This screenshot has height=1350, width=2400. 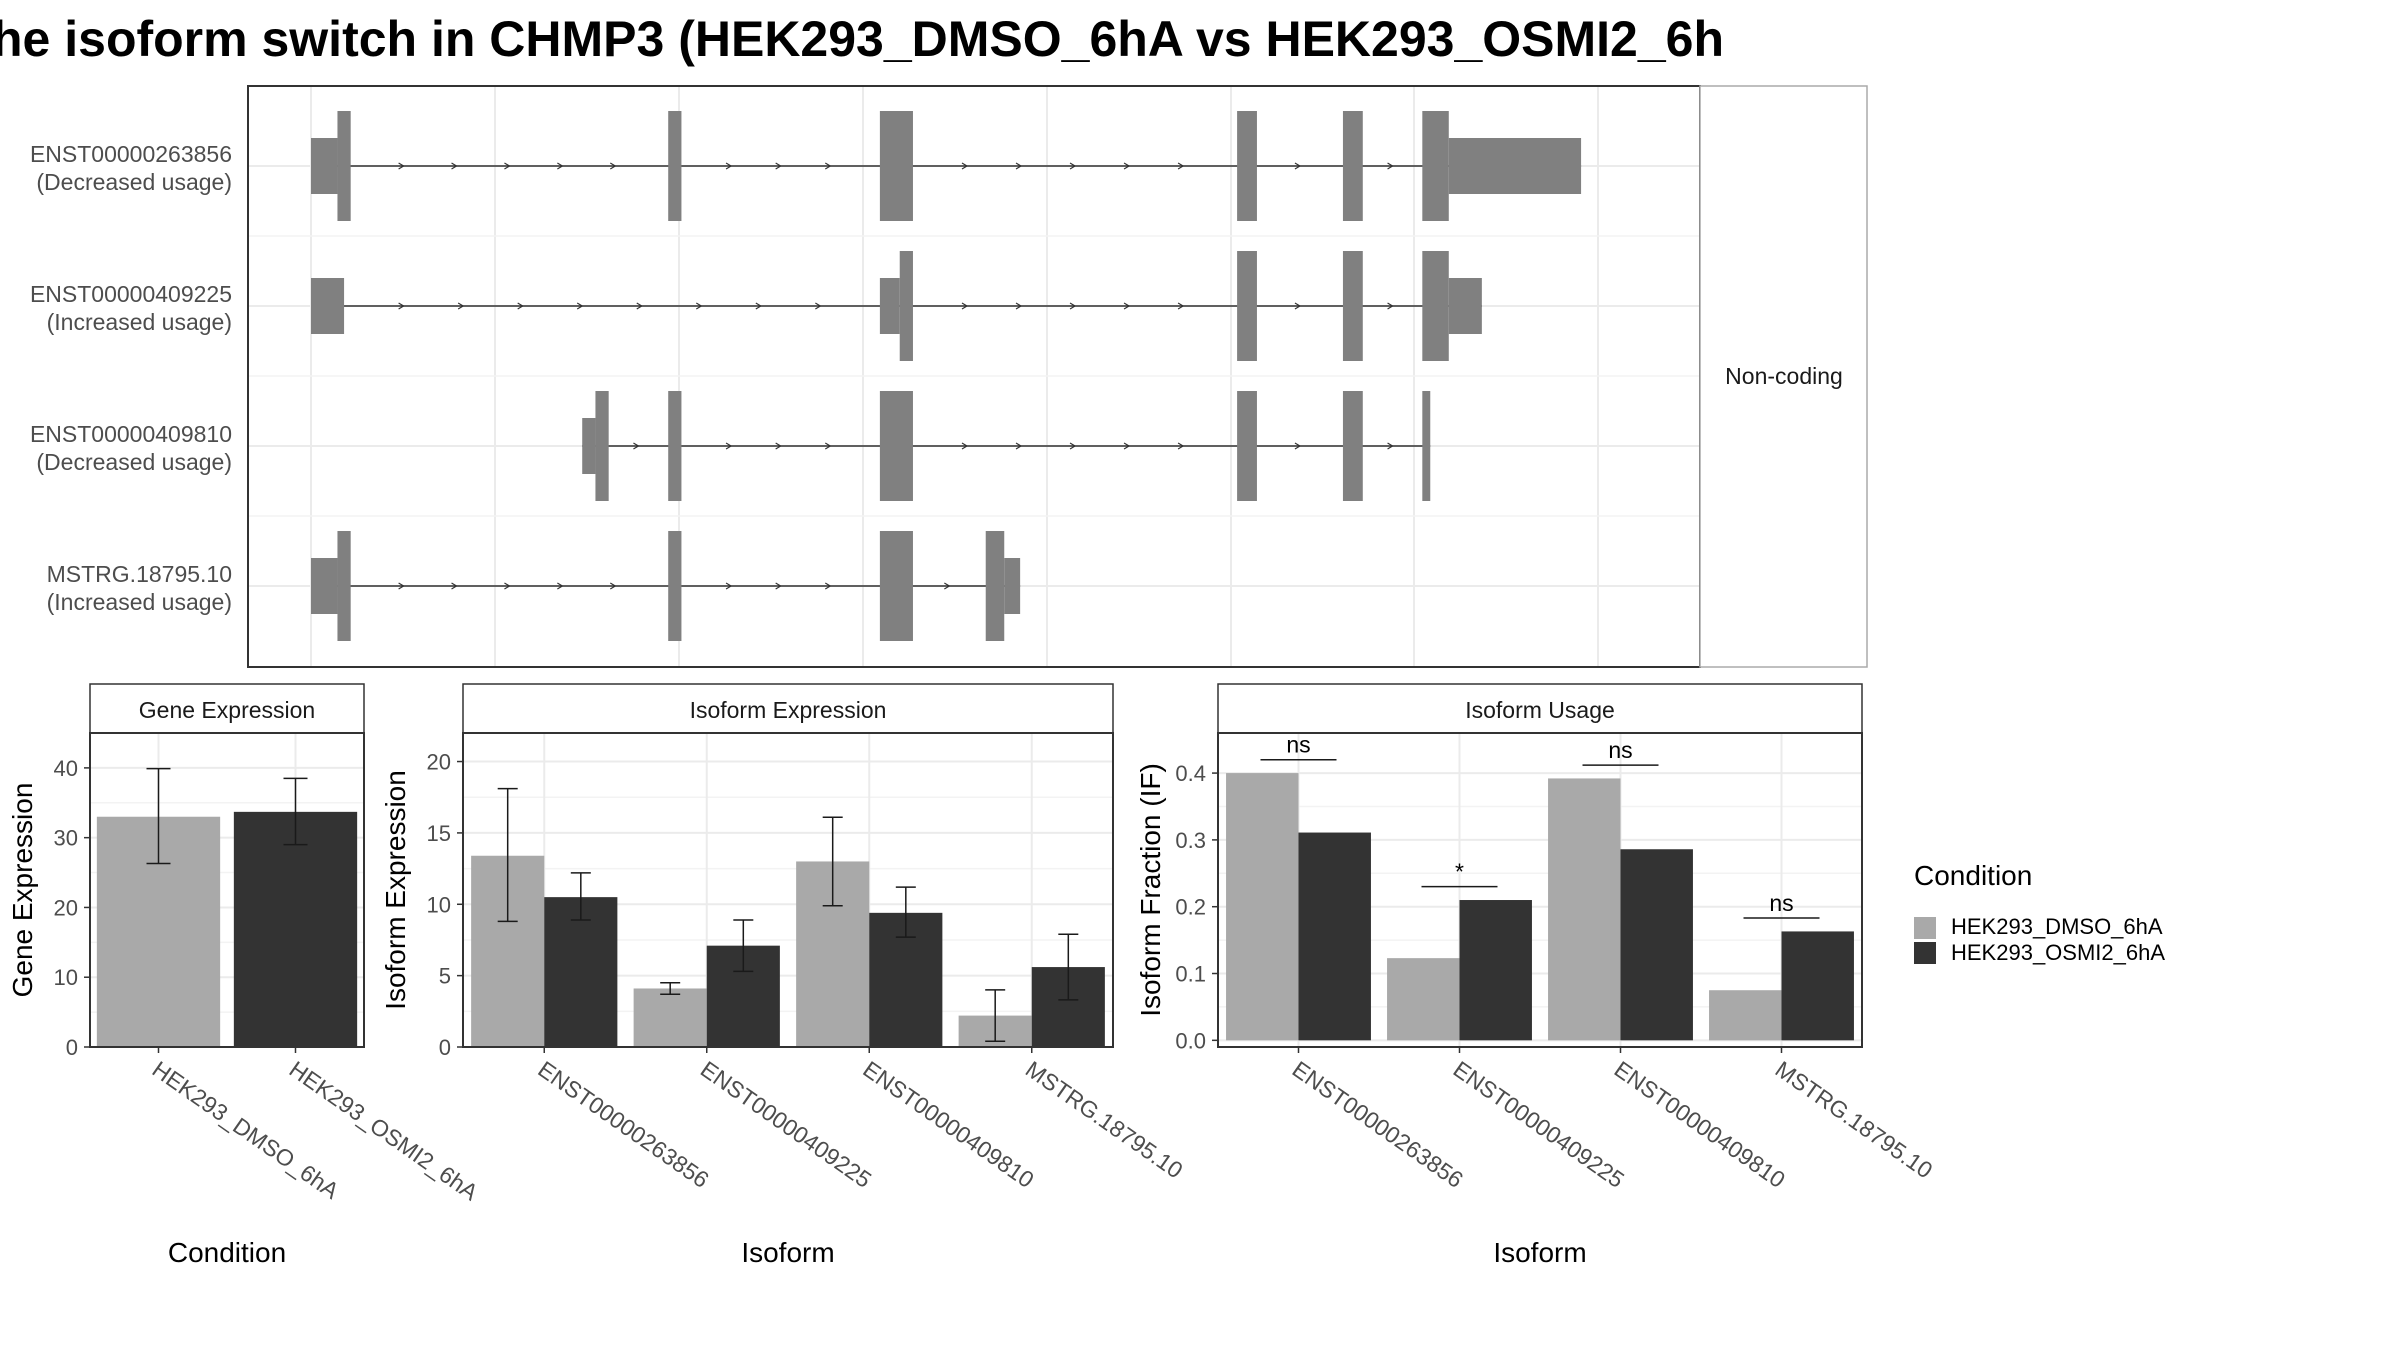 I want to click on x-axis-title: Isoform, so click(x=1539, y=1252).